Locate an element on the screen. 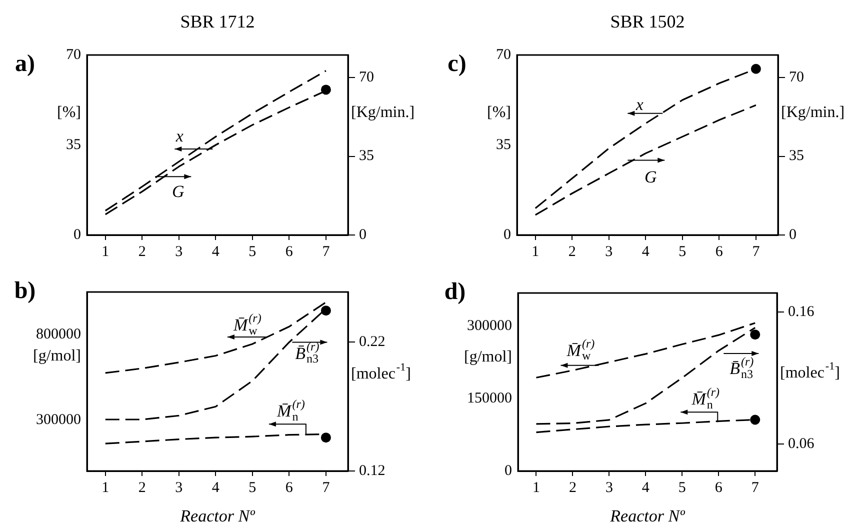 This screenshot has height=531, width=854. y2-tick-label: 0.16 is located at coordinates (801, 312).